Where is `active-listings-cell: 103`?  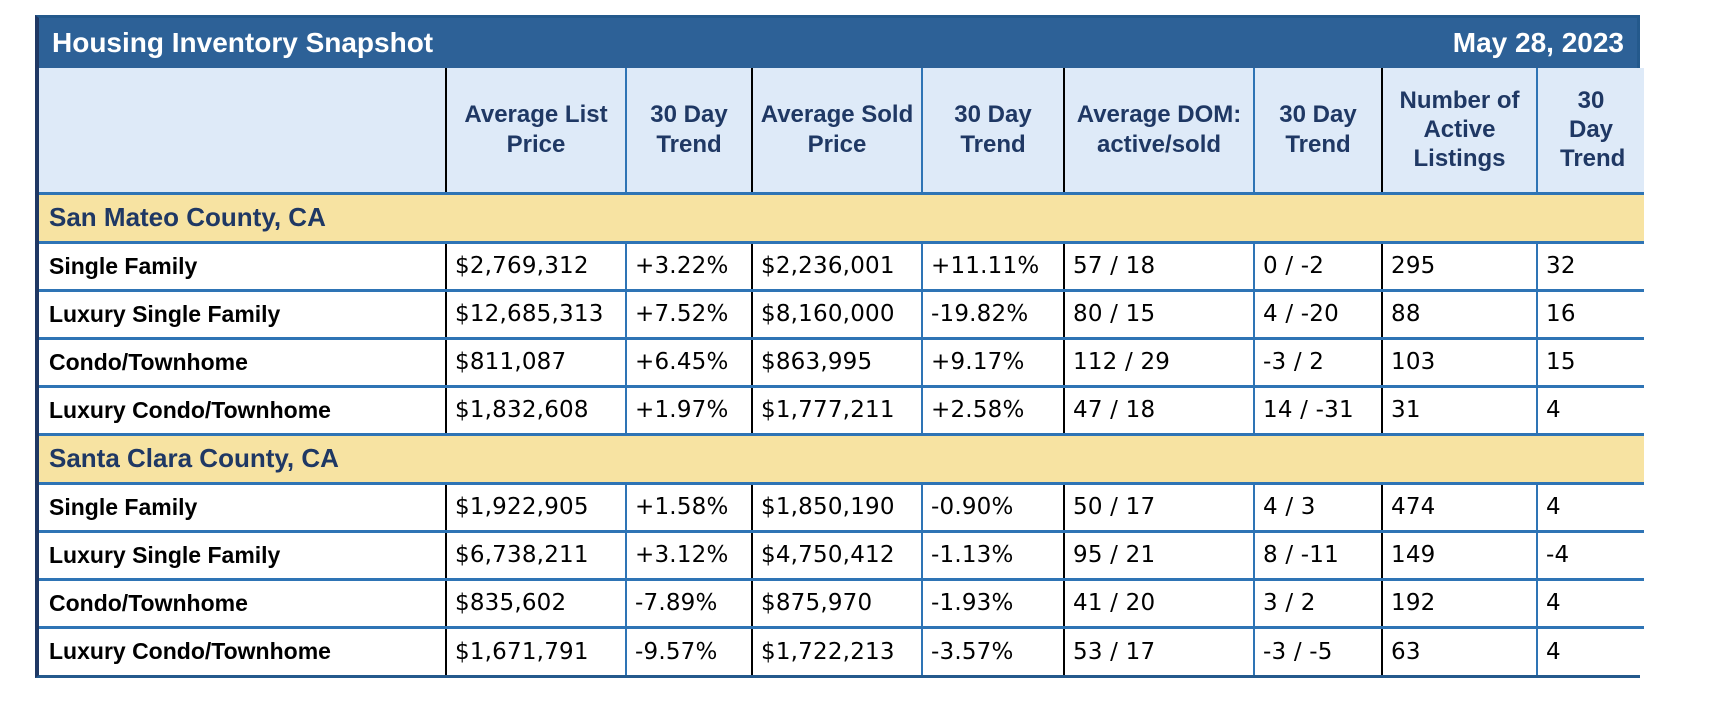
active-listings-cell: 103 is located at coordinates (1459, 361).